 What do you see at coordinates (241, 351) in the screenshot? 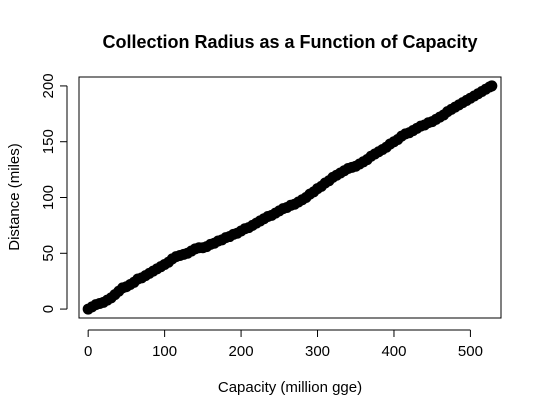
I see `x-tick-label: 200` at bounding box center [241, 351].